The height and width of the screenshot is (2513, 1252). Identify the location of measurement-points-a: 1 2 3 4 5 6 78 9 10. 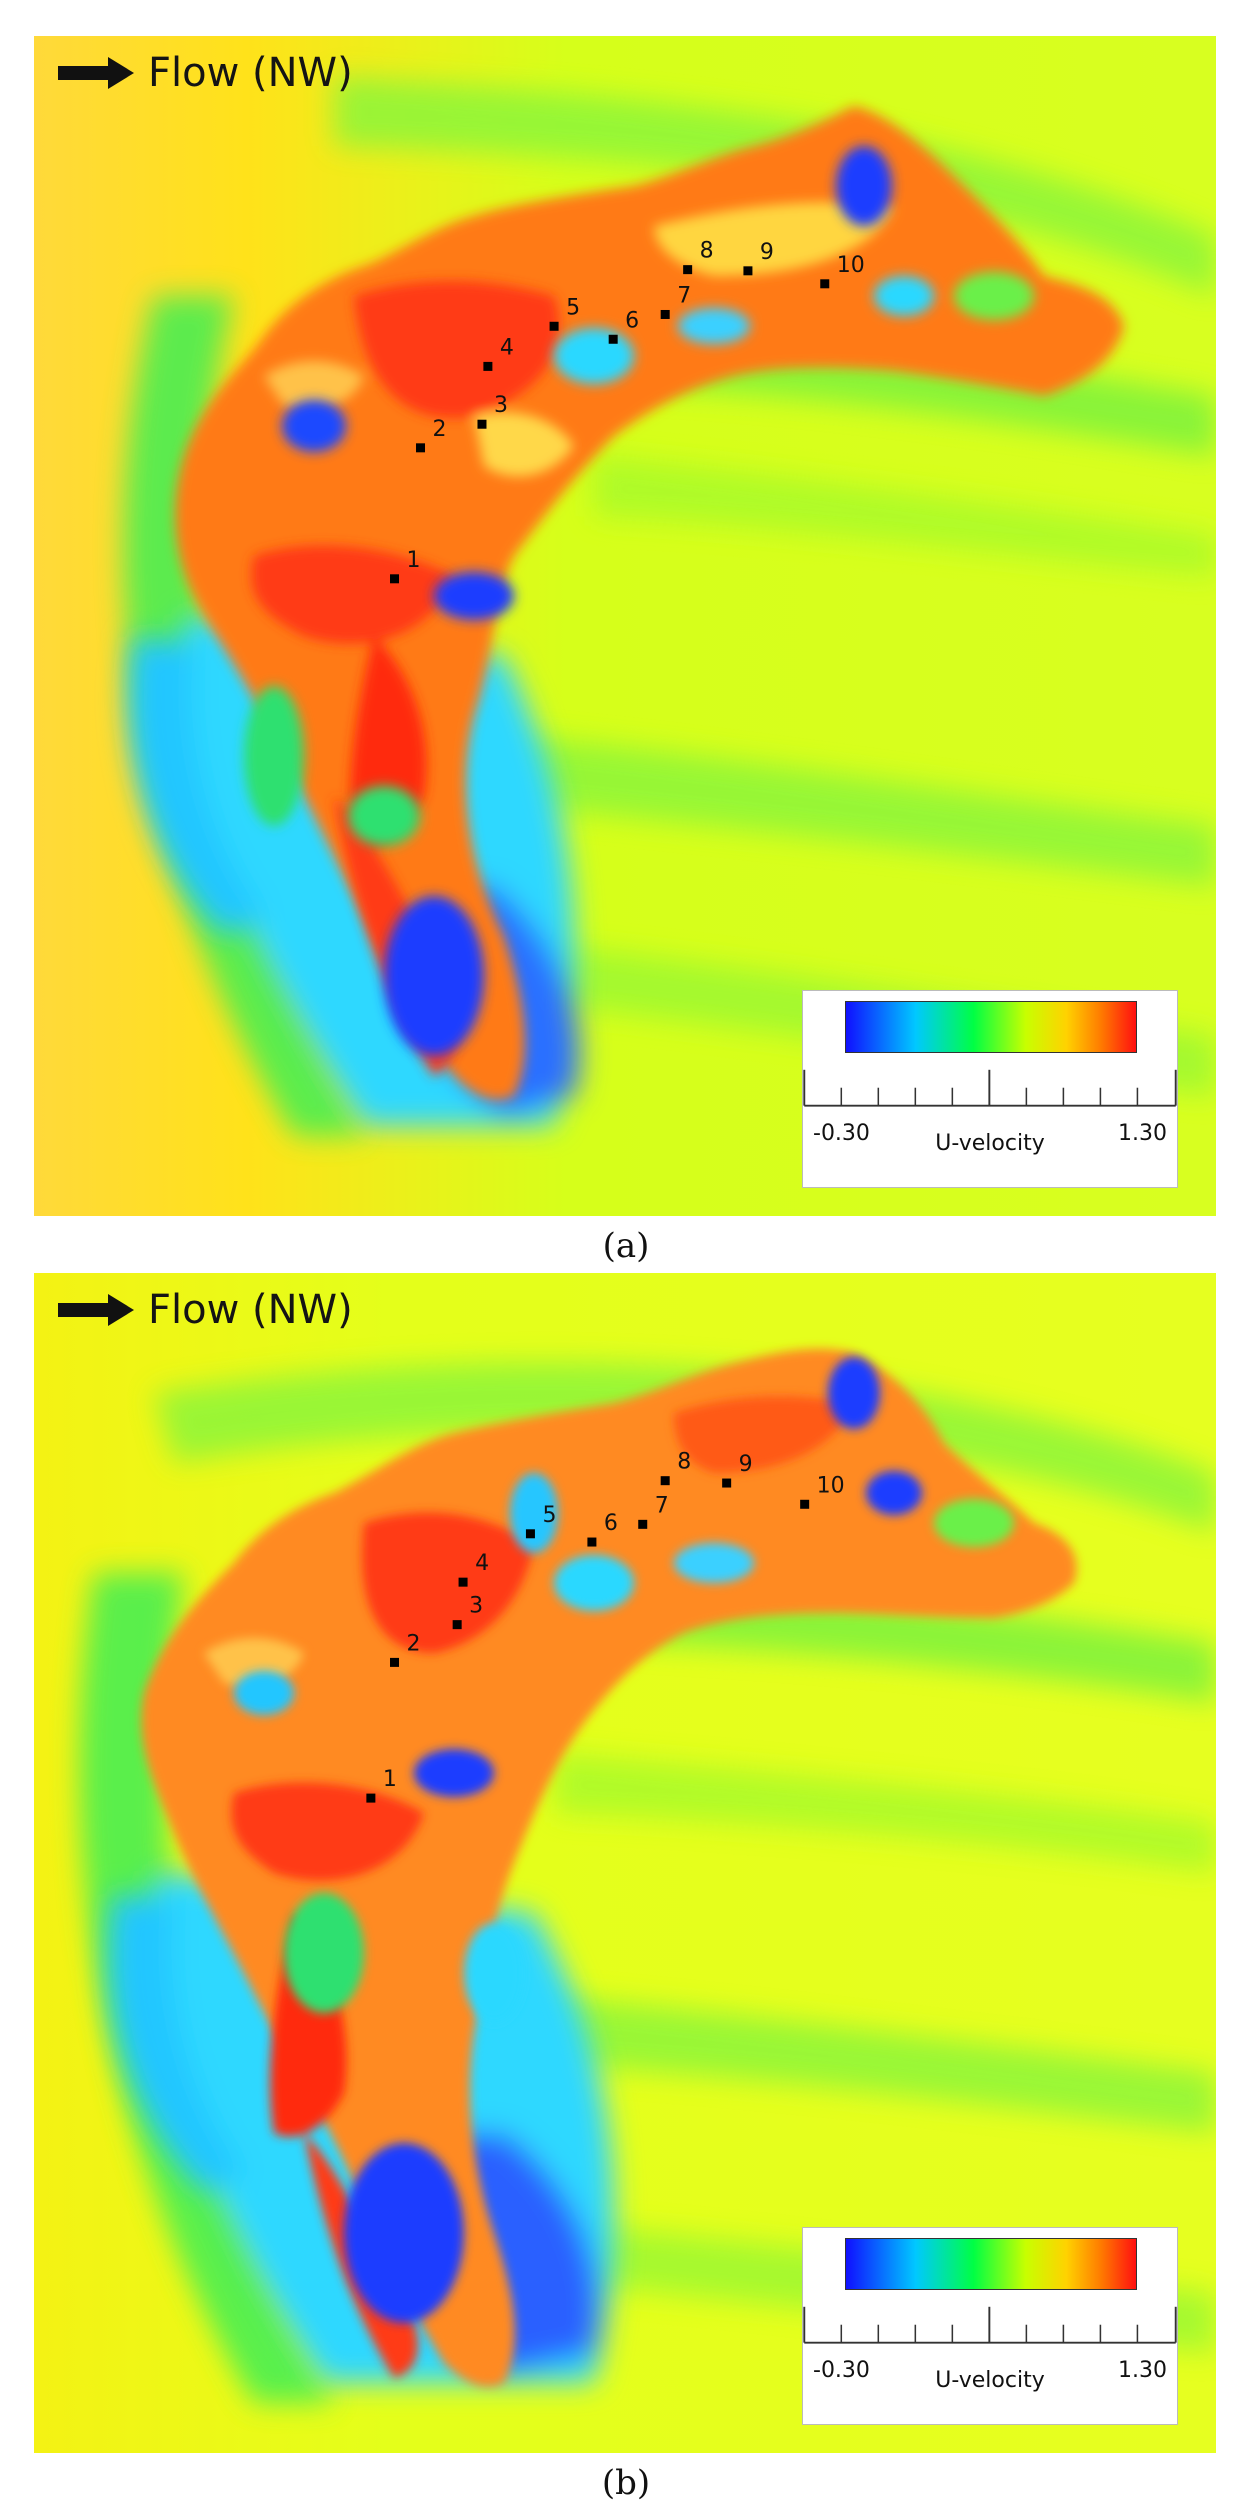
(627, 411).